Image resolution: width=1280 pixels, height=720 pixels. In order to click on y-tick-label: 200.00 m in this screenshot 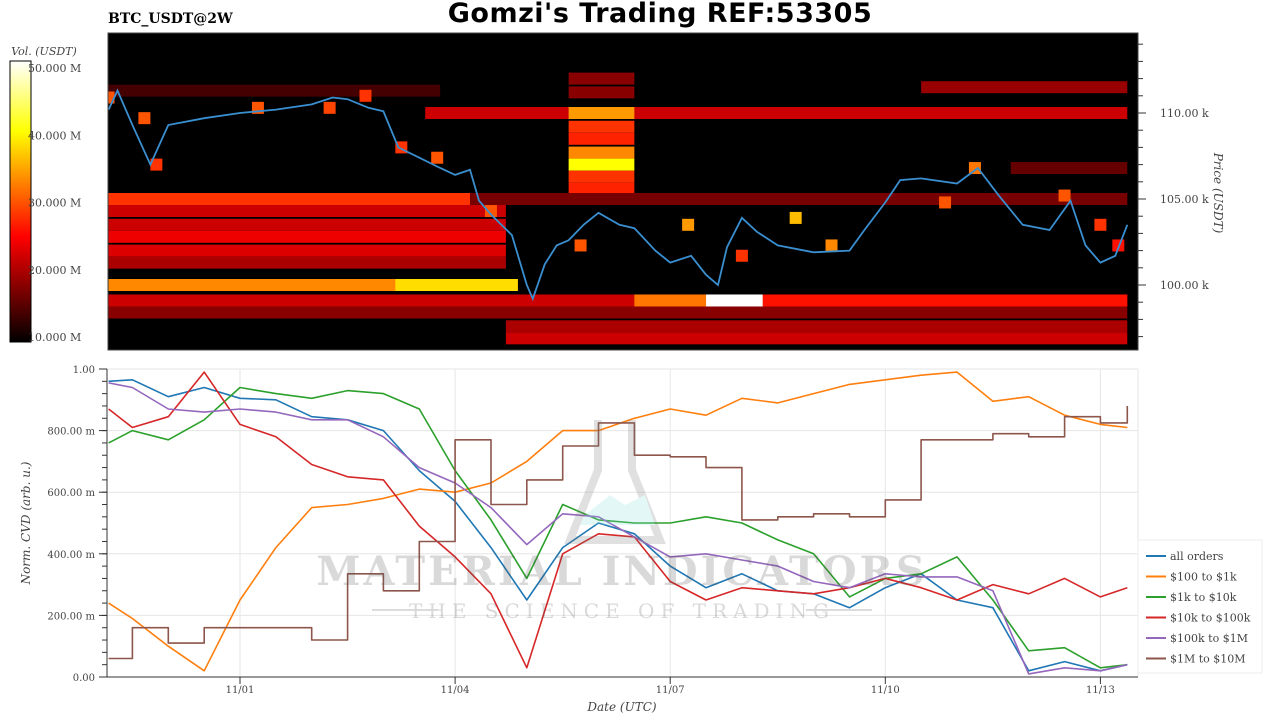, I will do `click(71, 616)`.